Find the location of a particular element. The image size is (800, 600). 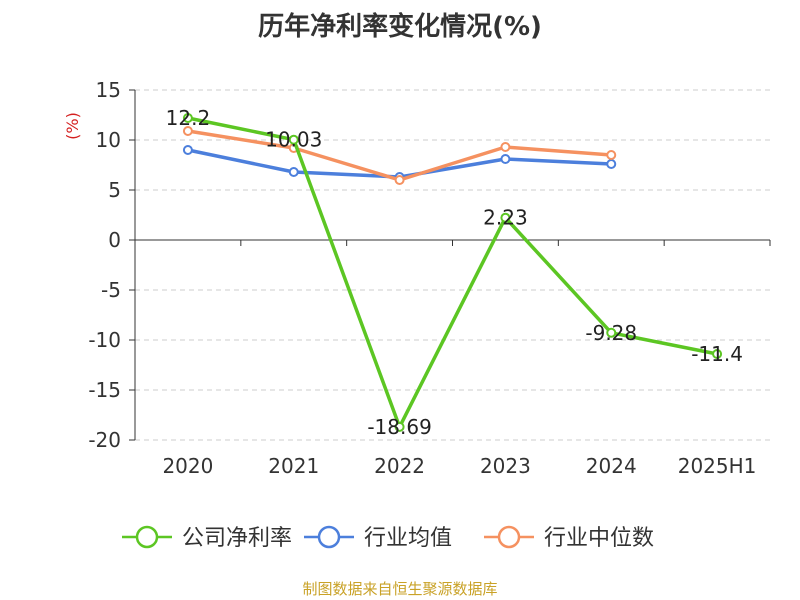

legend-item: 公司净利率 is located at coordinates (207, 538).